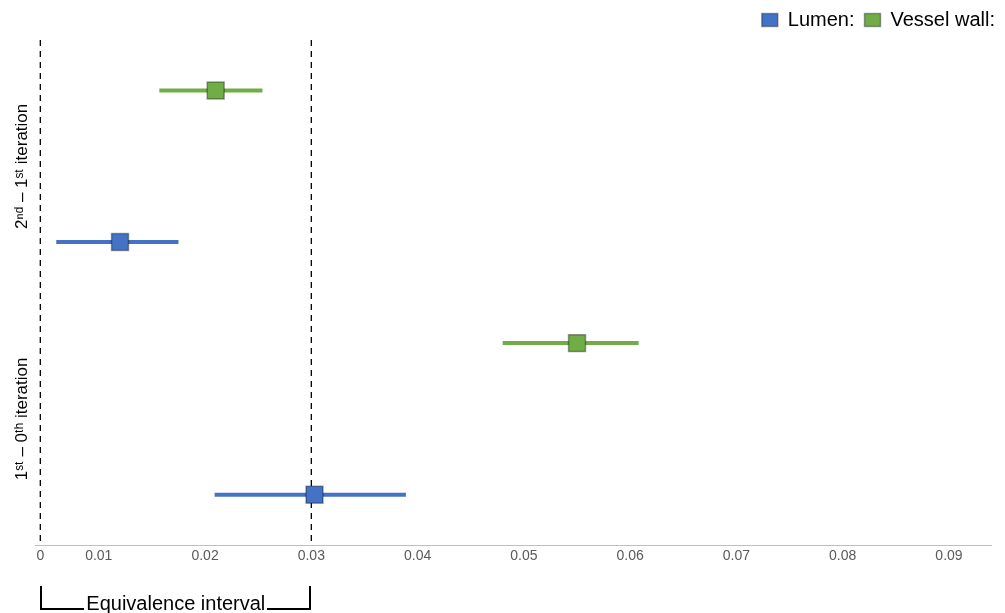 Image resolution: width=1005 pixels, height=613 pixels. What do you see at coordinates (736, 555) in the screenshot?
I see `x-tick-label: 0.07` at bounding box center [736, 555].